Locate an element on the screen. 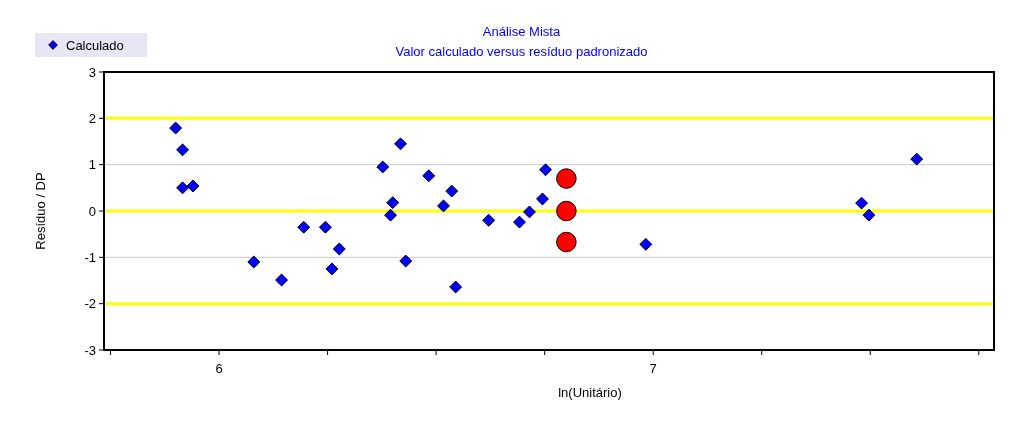 The image size is (1023, 423). y-tick-label: 2 is located at coordinates (92, 118).